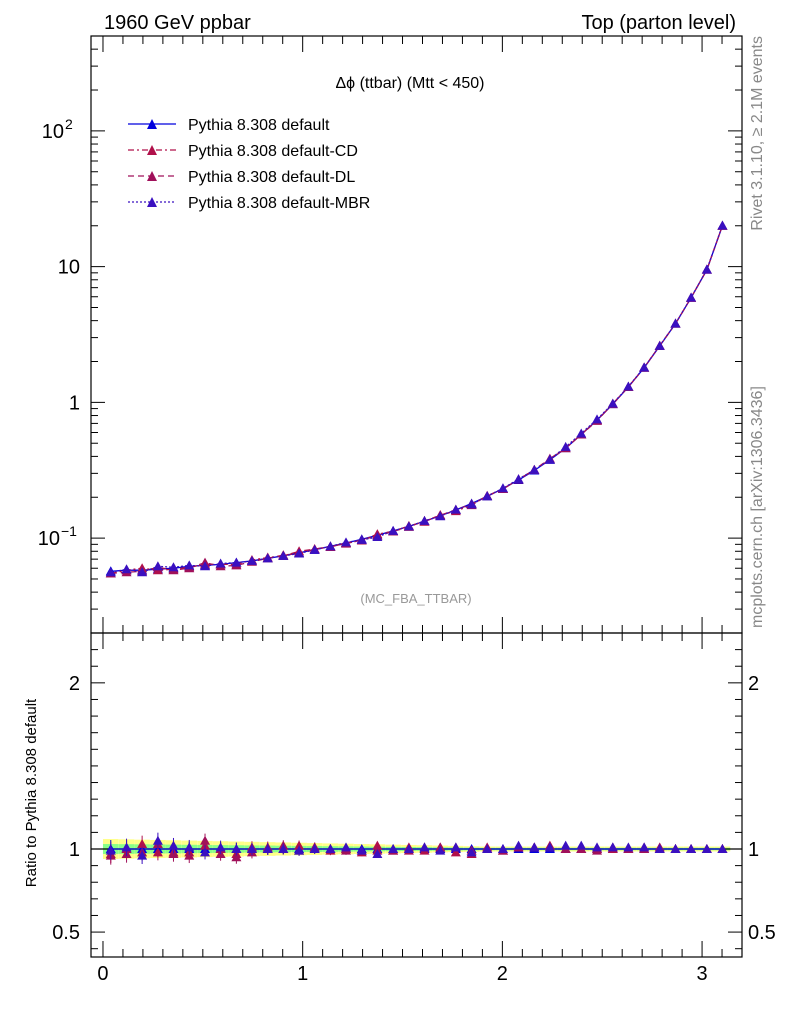 Image resolution: width=786 pixels, height=1024 pixels. What do you see at coordinates (302, 974) in the screenshot?
I see `x-tick-label: 1` at bounding box center [302, 974].